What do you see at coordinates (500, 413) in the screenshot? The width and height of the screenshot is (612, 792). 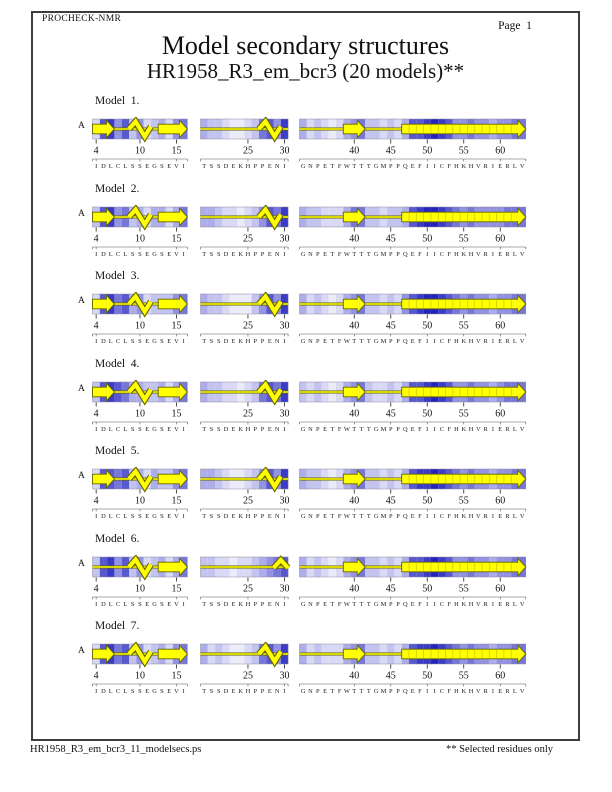 I see `svg-text: 60` at bounding box center [500, 413].